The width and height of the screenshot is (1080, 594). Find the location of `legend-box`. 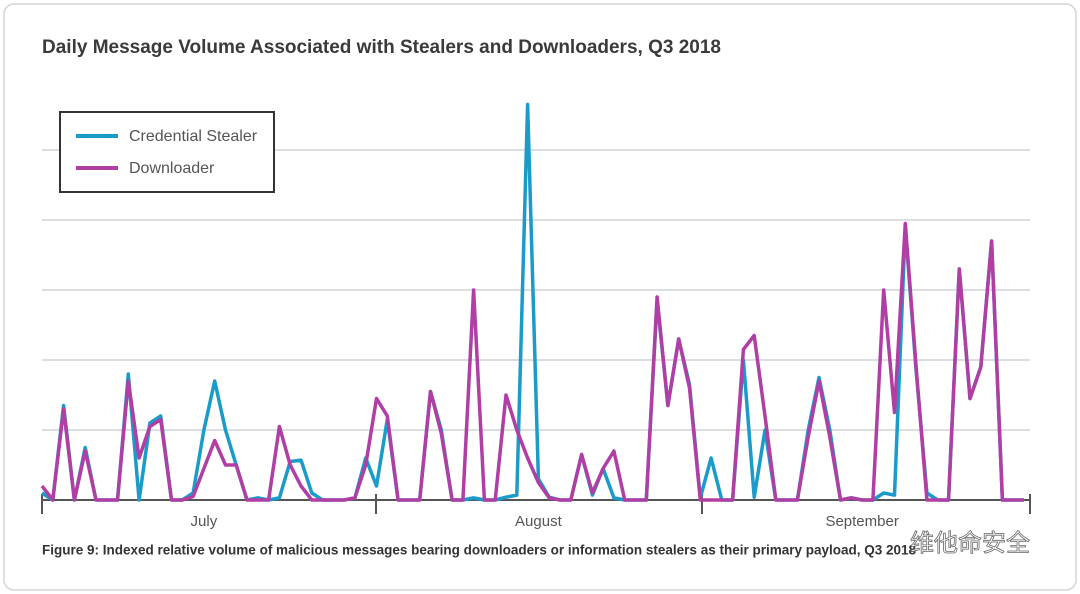

legend-box is located at coordinates (167, 152).